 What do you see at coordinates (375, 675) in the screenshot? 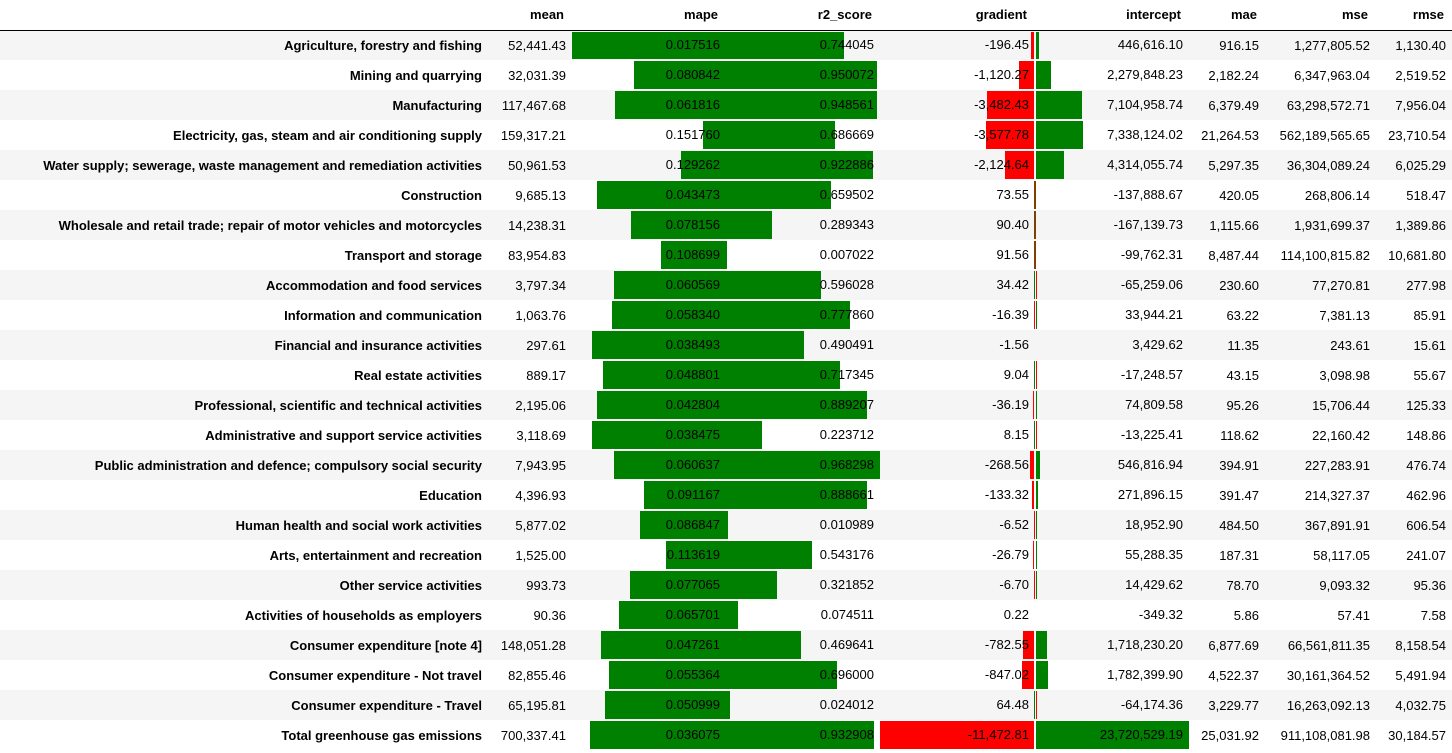
I see `row-label: Consumer expenditure - Not travel` at bounding box center [375, 675].